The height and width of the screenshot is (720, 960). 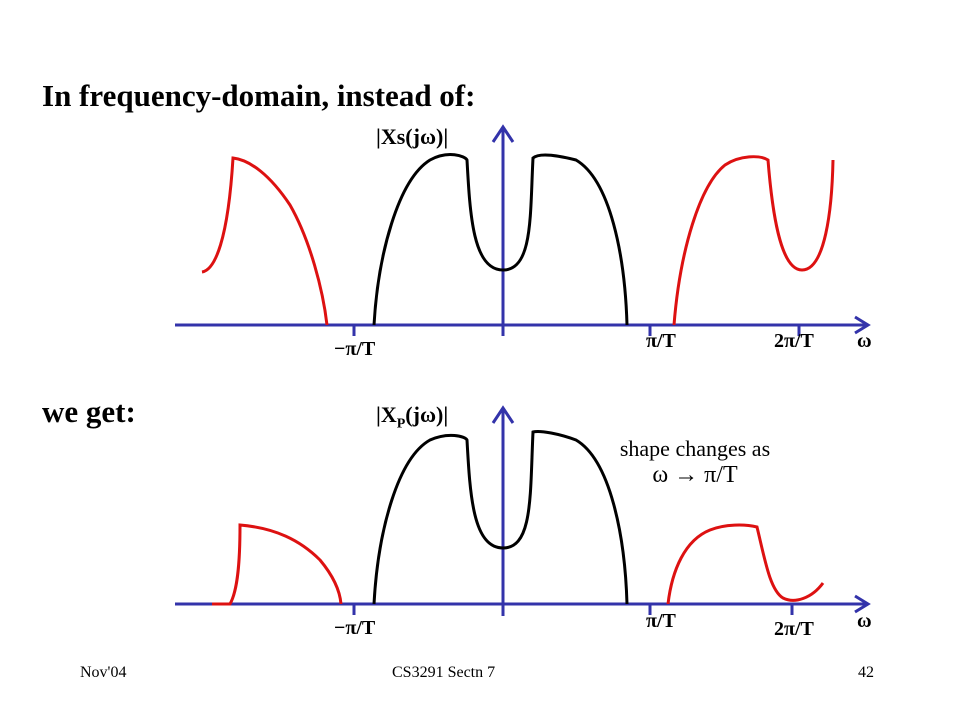 What do you see at coordinates (695, 475) in the screenshot?
I see `note-line-2: ω → π/T` at bounding box center [695, 475].